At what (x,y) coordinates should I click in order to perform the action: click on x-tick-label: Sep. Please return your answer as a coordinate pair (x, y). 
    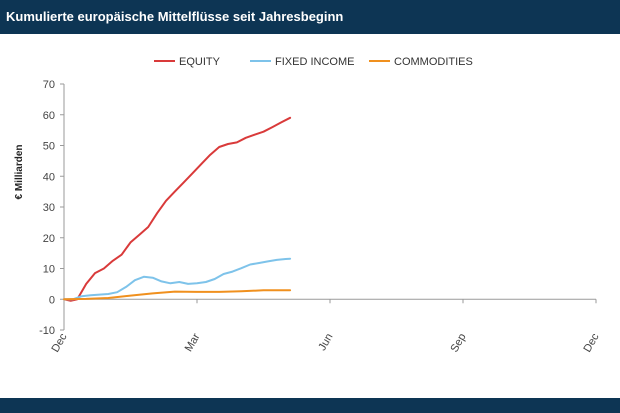
    Looking at the image, I should click on (458, 343).